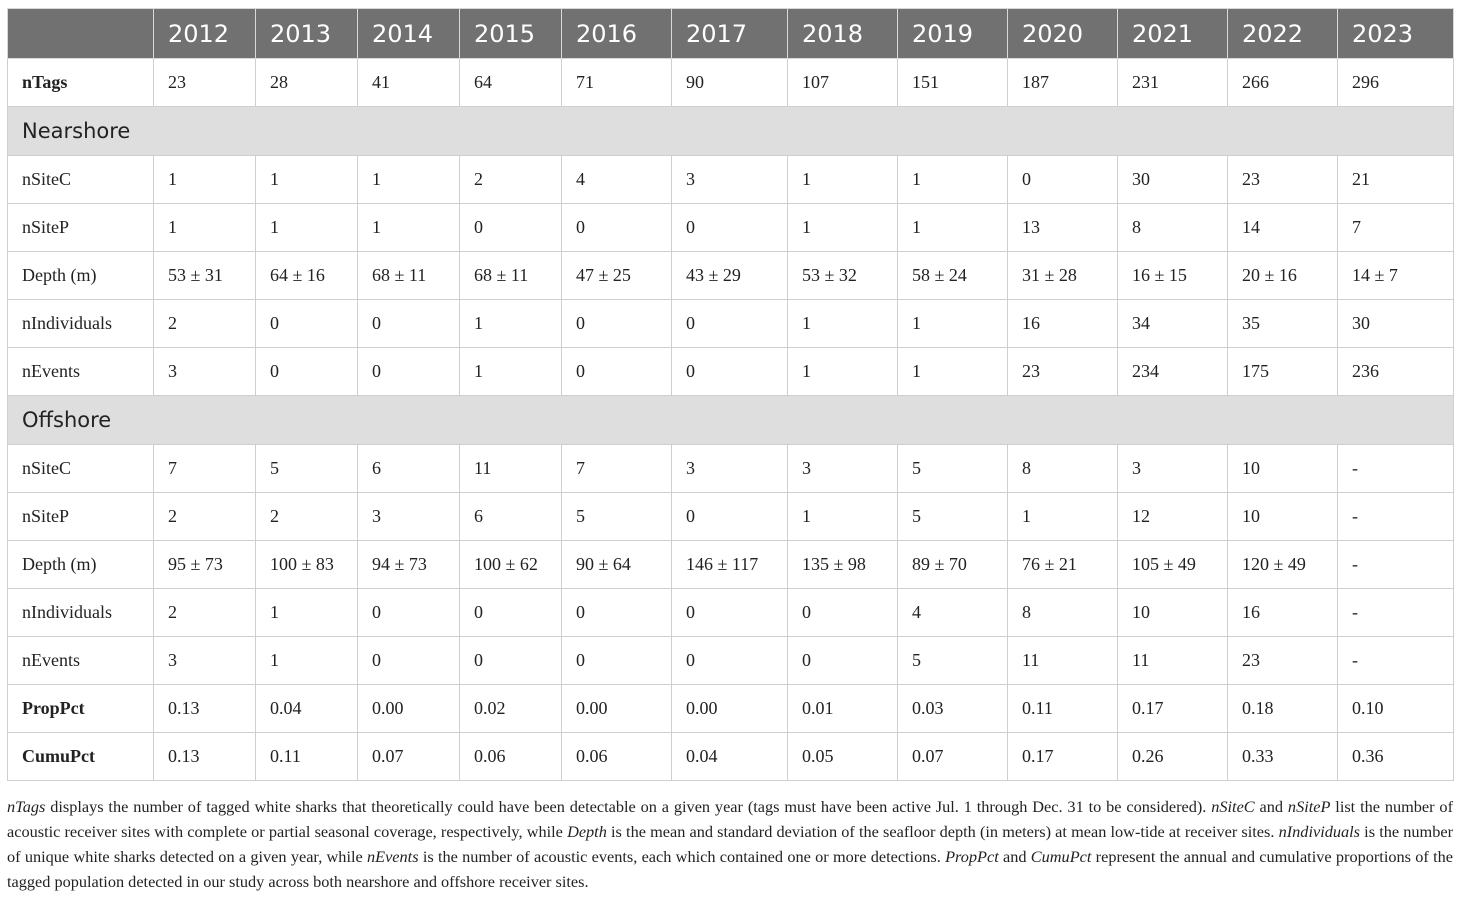 This screenshot has width=1460, height=898. Describe the element at coordinates (80, 82) in the screenshot. I see `row-label: nTags` at that location.